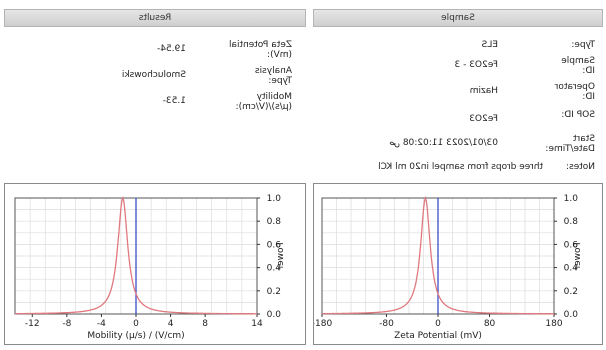 This screenshot has width=606, height=350. What do you see at coordinates (66, 324) in the screenshot?
I see `x-tick-label: -8` at bounding box center [66, 324].